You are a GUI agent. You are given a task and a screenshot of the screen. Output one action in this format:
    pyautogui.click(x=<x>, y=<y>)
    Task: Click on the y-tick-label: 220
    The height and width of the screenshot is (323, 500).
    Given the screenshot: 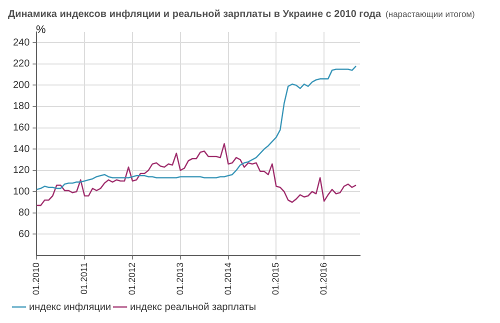 What is the action you would take?
    pyautogui.click(x=21, y=64)
    